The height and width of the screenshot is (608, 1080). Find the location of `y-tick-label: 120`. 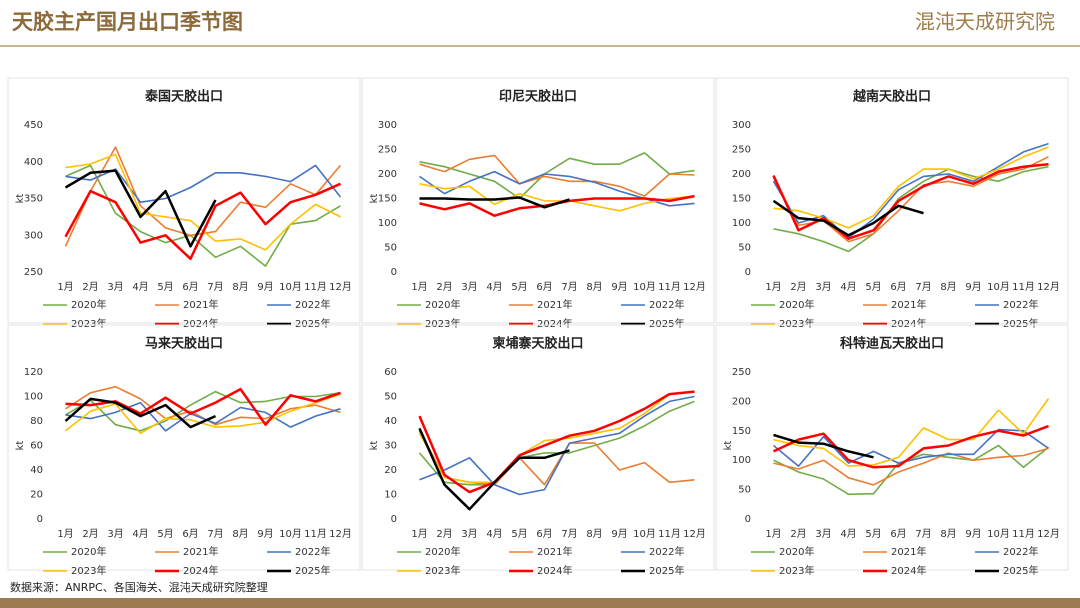

y-tick-label: 120 is located at coordinates (33, 372).